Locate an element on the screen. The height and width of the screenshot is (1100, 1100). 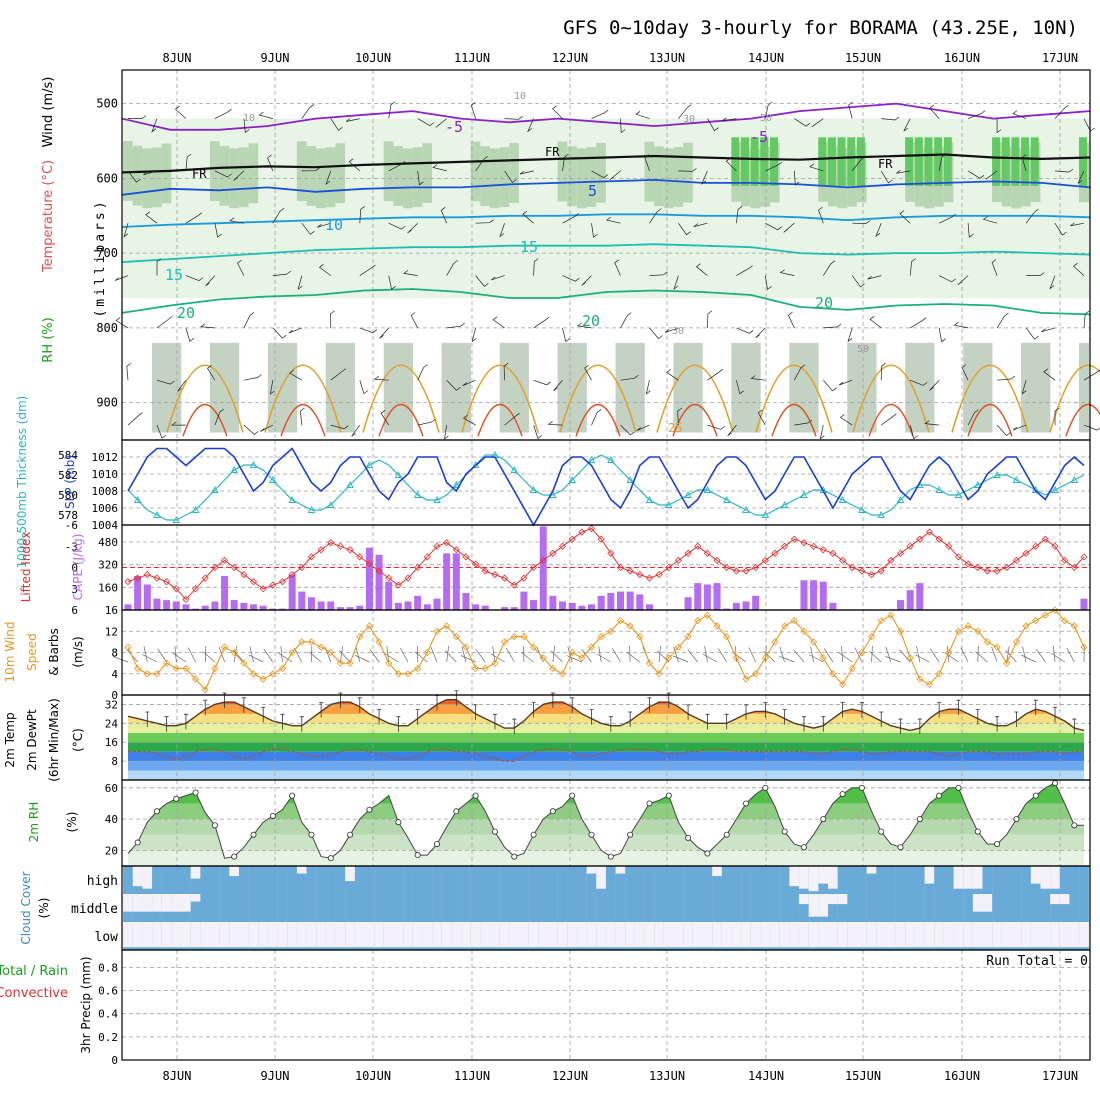
precip-ytick-4: 0 is located at coordinates (114, 1060).